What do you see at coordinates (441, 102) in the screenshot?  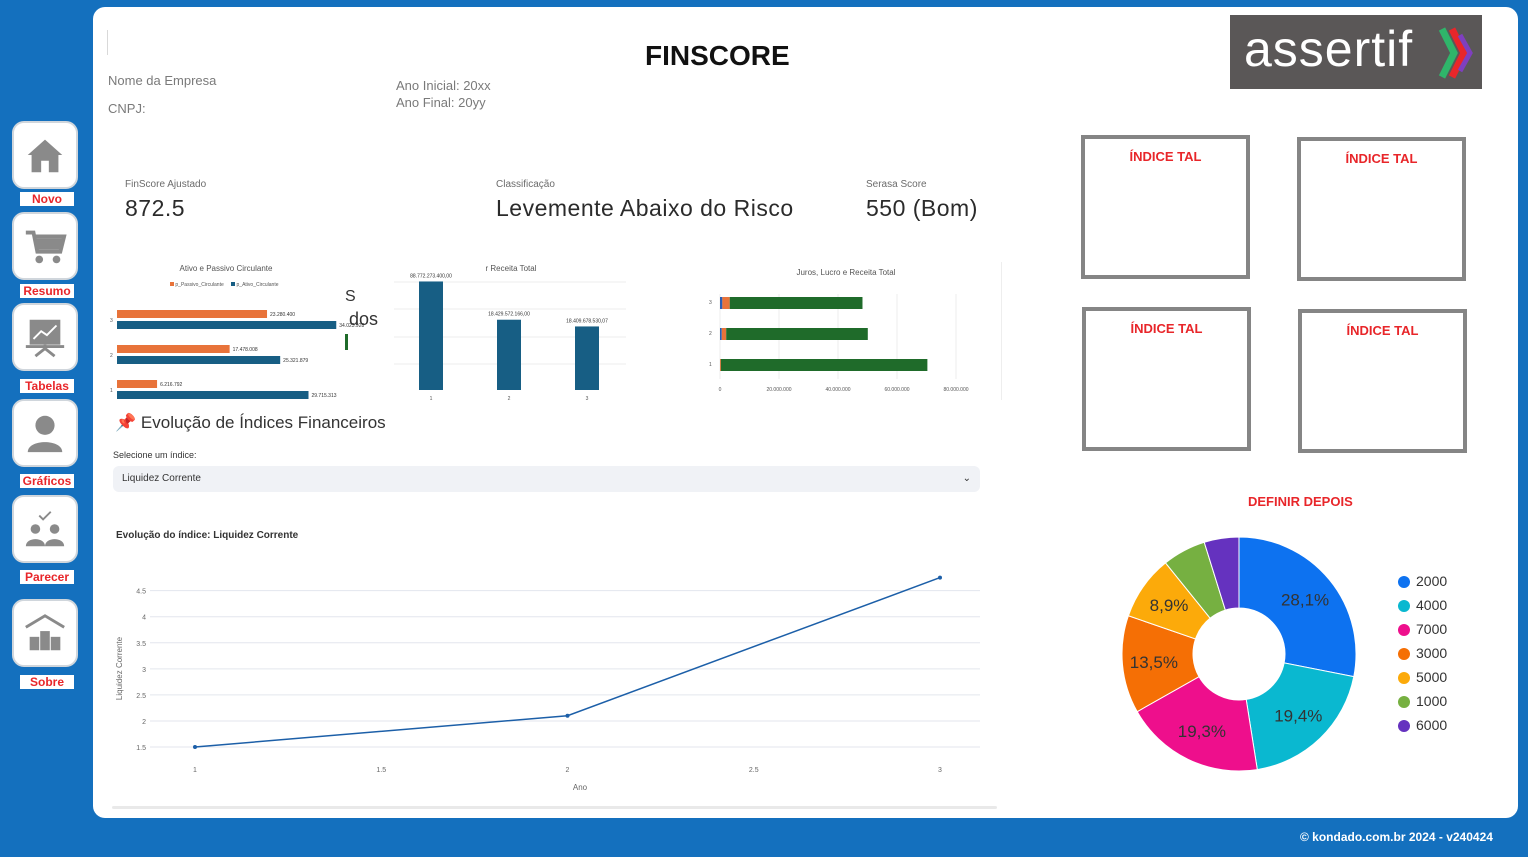 I see `end-year: Ano Final: 20yy` at bounding box center [441, 102].